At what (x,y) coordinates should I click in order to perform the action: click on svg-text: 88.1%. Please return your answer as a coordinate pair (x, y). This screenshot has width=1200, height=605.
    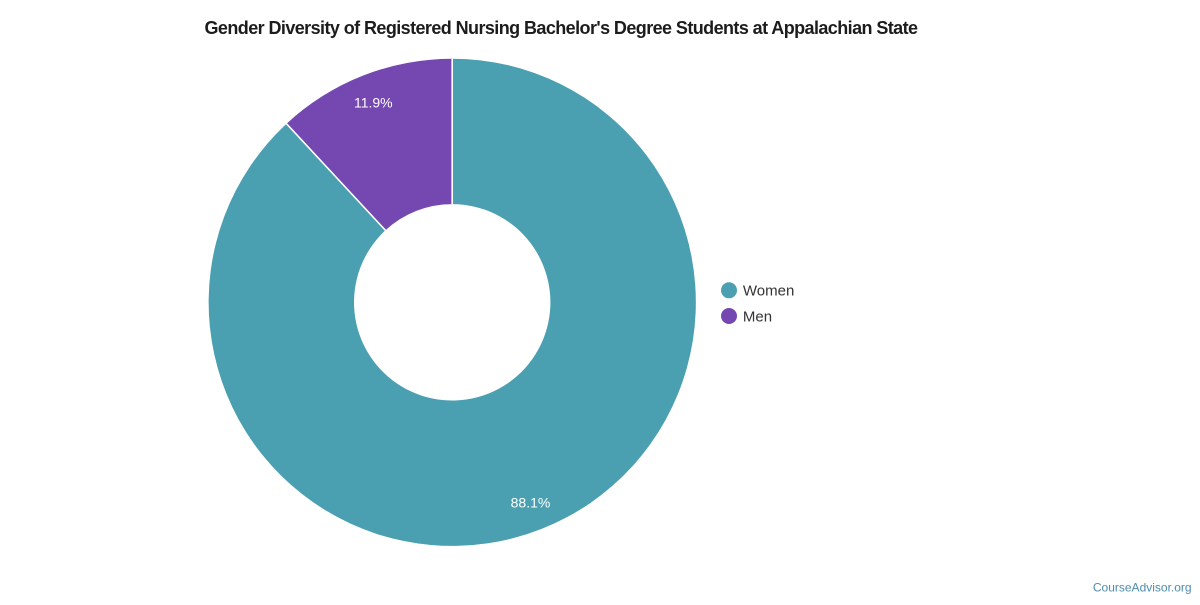
    Looking at the image, I should click on (531, 503).